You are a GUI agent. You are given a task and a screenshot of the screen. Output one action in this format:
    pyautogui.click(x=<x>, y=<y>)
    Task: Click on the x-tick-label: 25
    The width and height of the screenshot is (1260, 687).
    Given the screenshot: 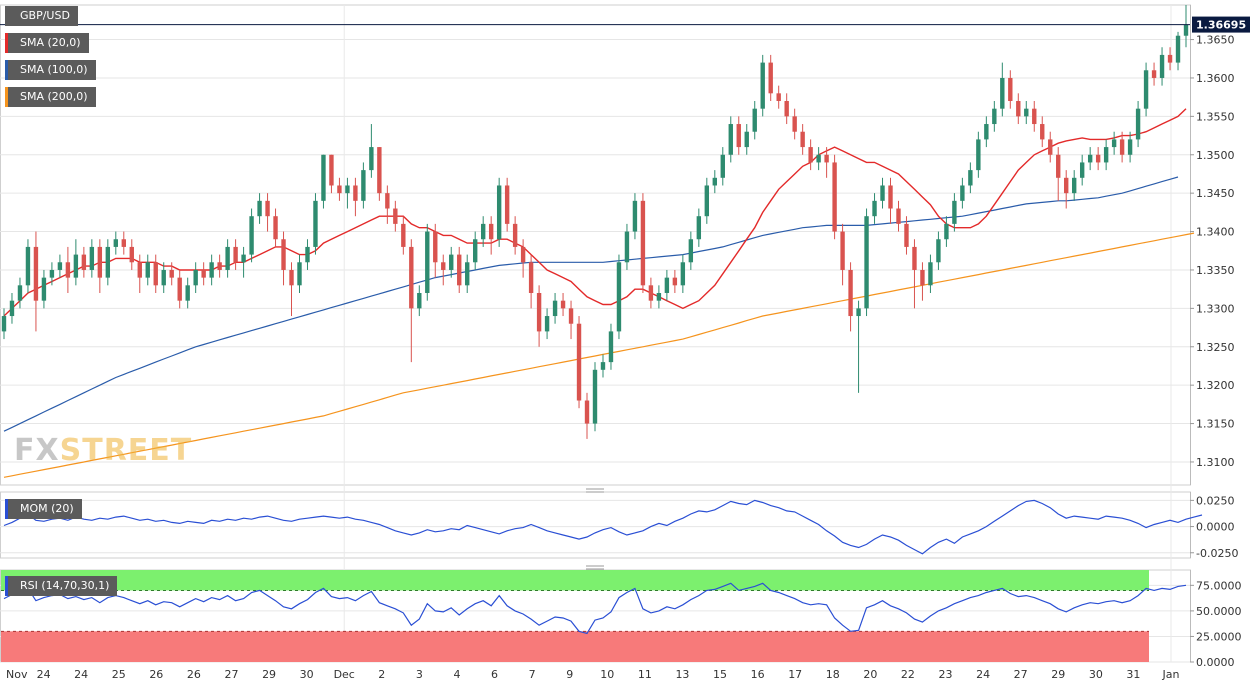 What is the action you would take?
    pyautogui.click(x=119, y=674)
    